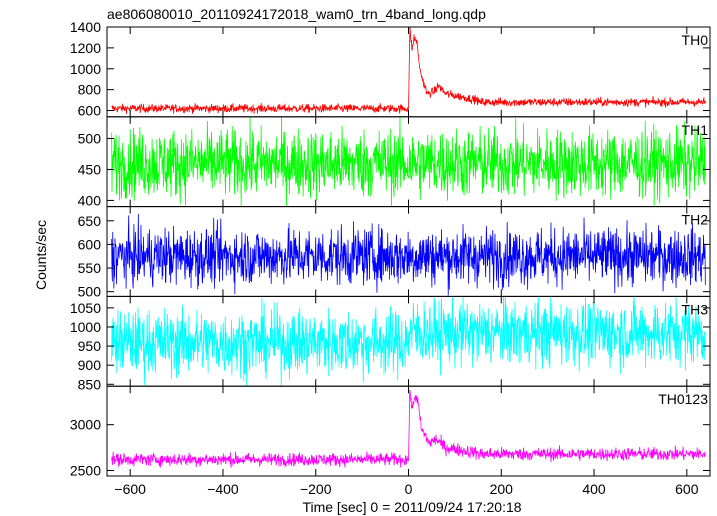 The height and width of the screenshot is (516, 717). Describe the element at coordinates (90, 346) in the screenshot. I see `y-tick-label: 950` at that location.